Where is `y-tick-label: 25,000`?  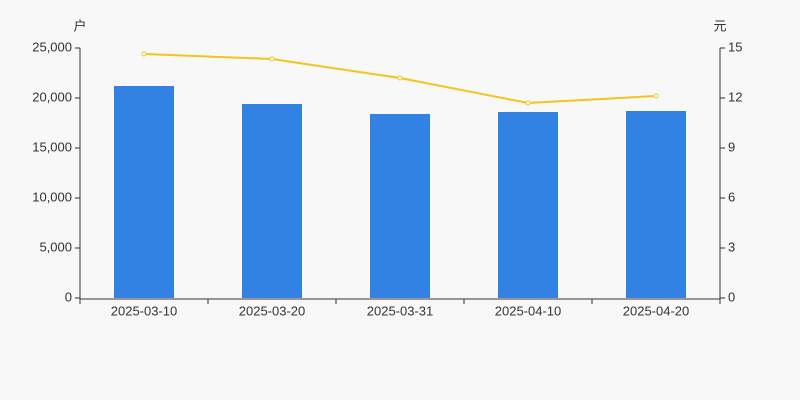
y-tick-label: 25,000 is located at coordinates (52, 46).